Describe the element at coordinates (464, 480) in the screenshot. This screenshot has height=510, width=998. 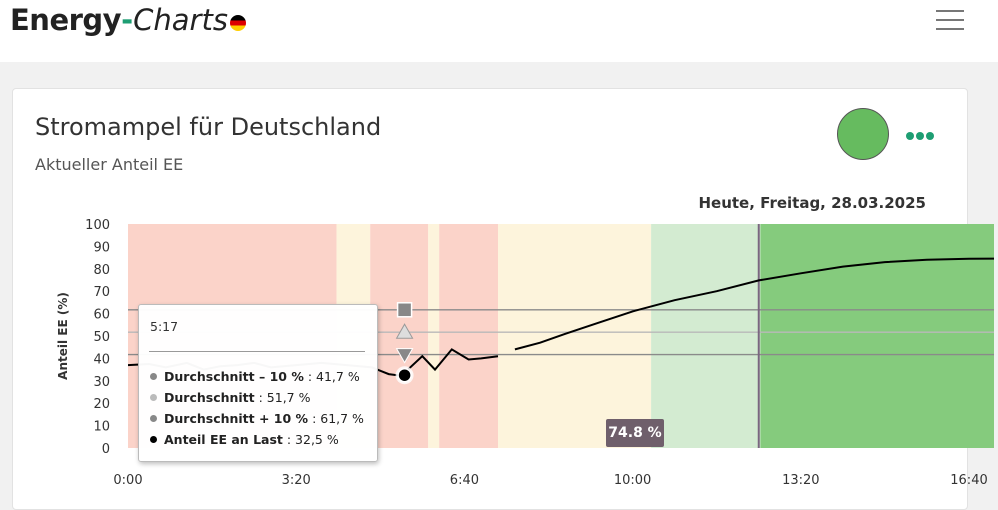
I see `x-tick-label: 6:40` at that location.